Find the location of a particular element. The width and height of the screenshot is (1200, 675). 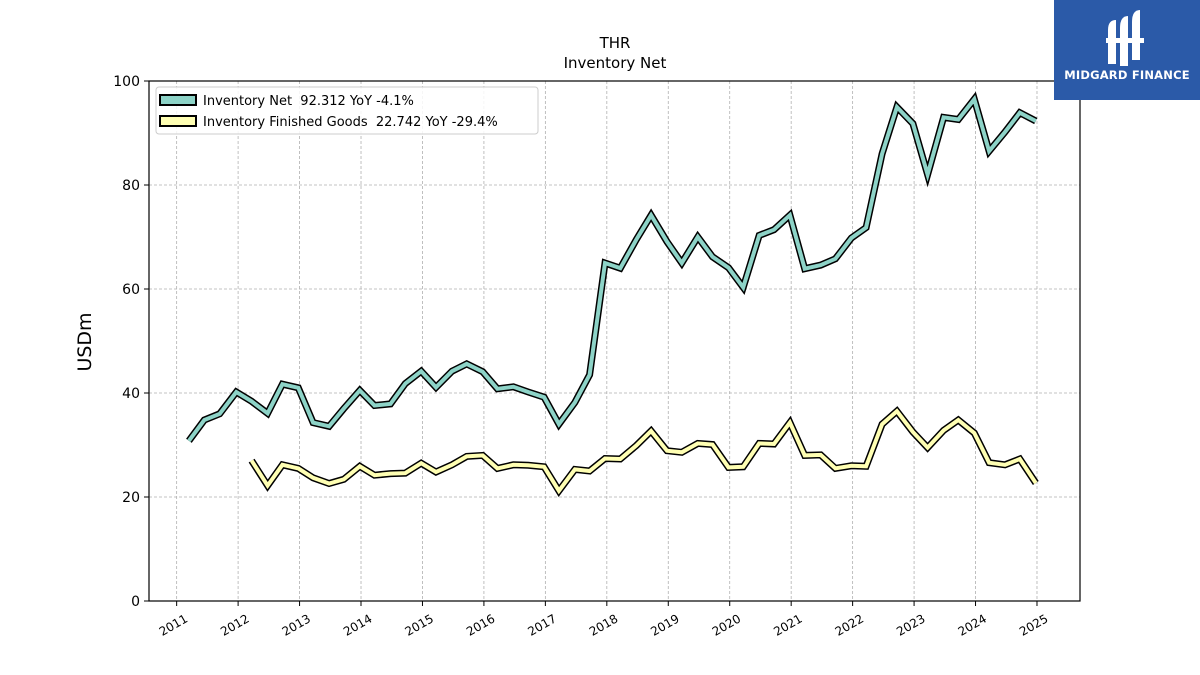

x-tick-label: 2024 is located at coordinates (972, 624).